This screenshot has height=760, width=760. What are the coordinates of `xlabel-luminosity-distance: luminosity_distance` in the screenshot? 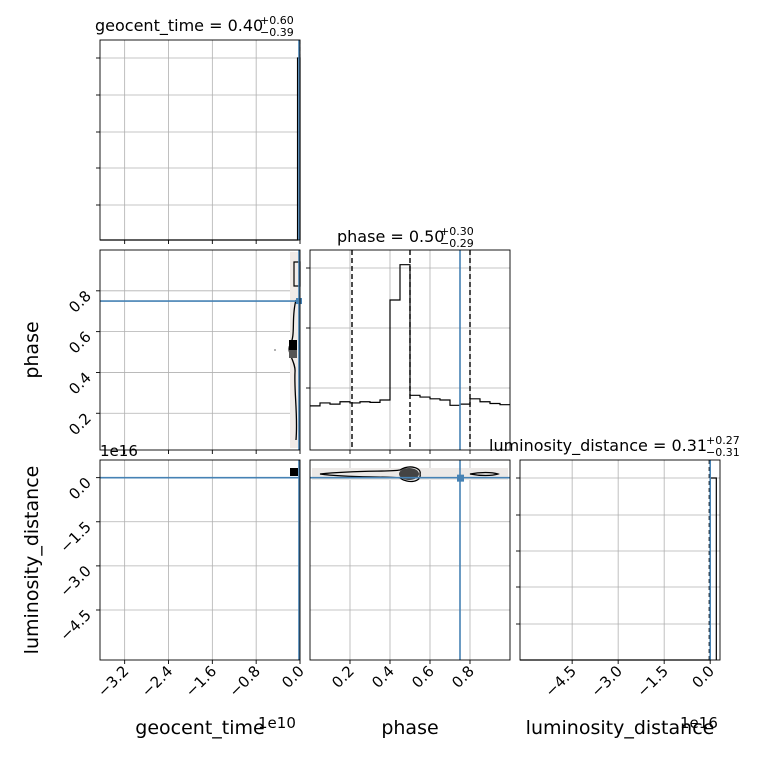 It's located at (620, 728).